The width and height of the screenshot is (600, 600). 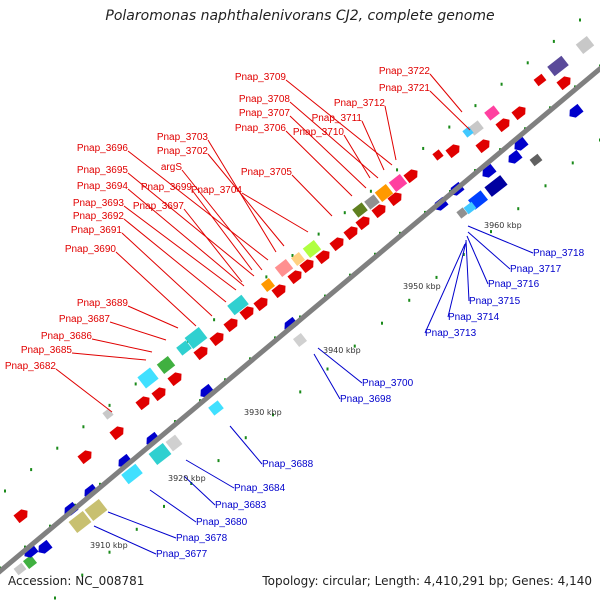 What do you see at coordinates (288, 464) in the screenshot?
I see `gene-label-reverse: Pnap_3688` at bounding box center [288, 464].